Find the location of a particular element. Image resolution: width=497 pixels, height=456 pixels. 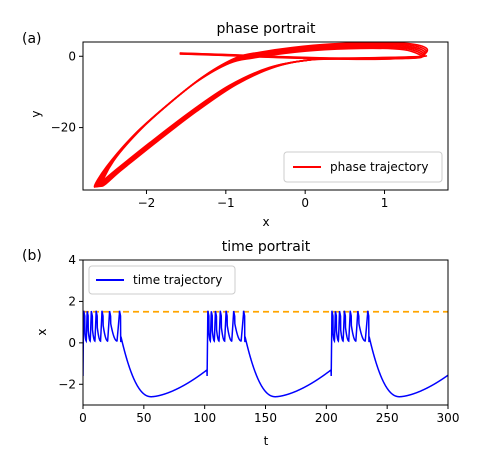

panel-a-ylabel: y is located at coordinates (36, 113).